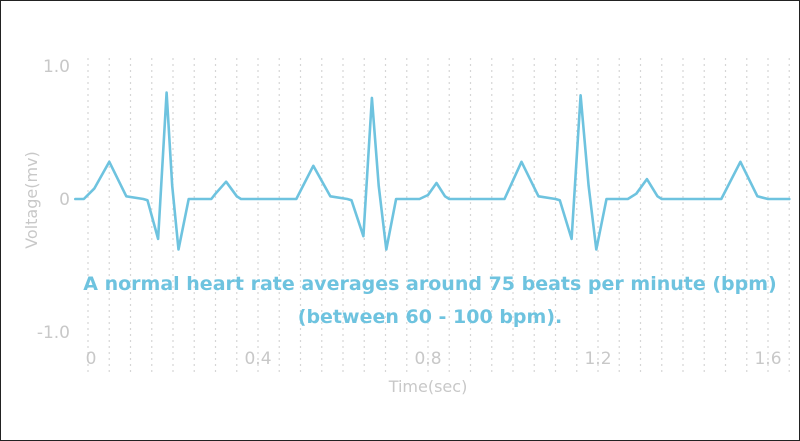 The image size is (800, 441). I want to click on x-tick-label: 0, so click(91, 359).